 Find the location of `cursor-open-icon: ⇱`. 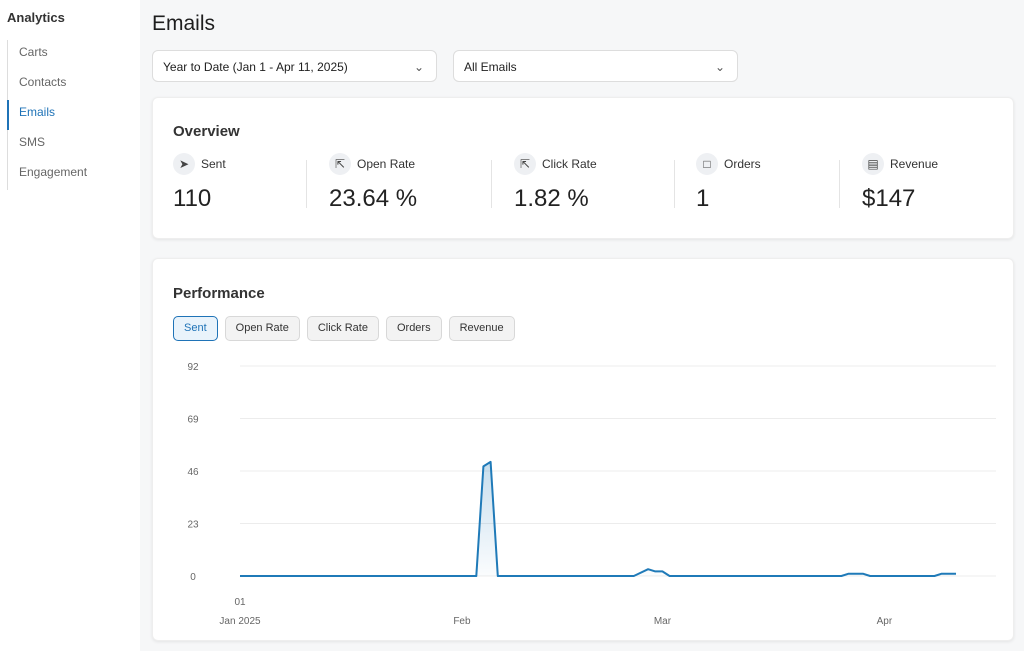

cursor-open-icon: ⇱ is located at coordinates (340, 164).